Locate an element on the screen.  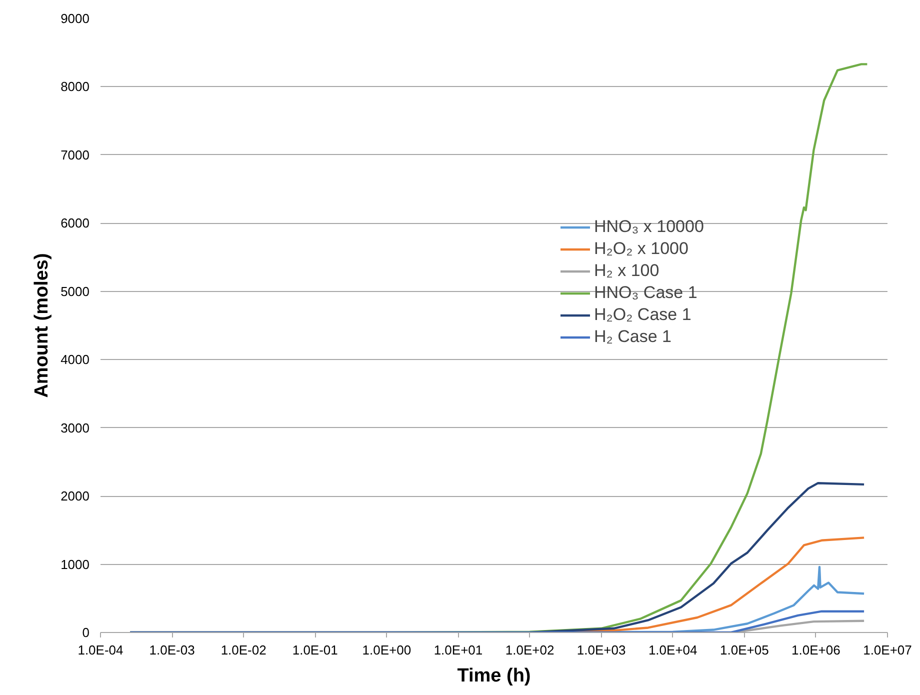
y-tick-label: 3000 is located at coordinates (75, 428).